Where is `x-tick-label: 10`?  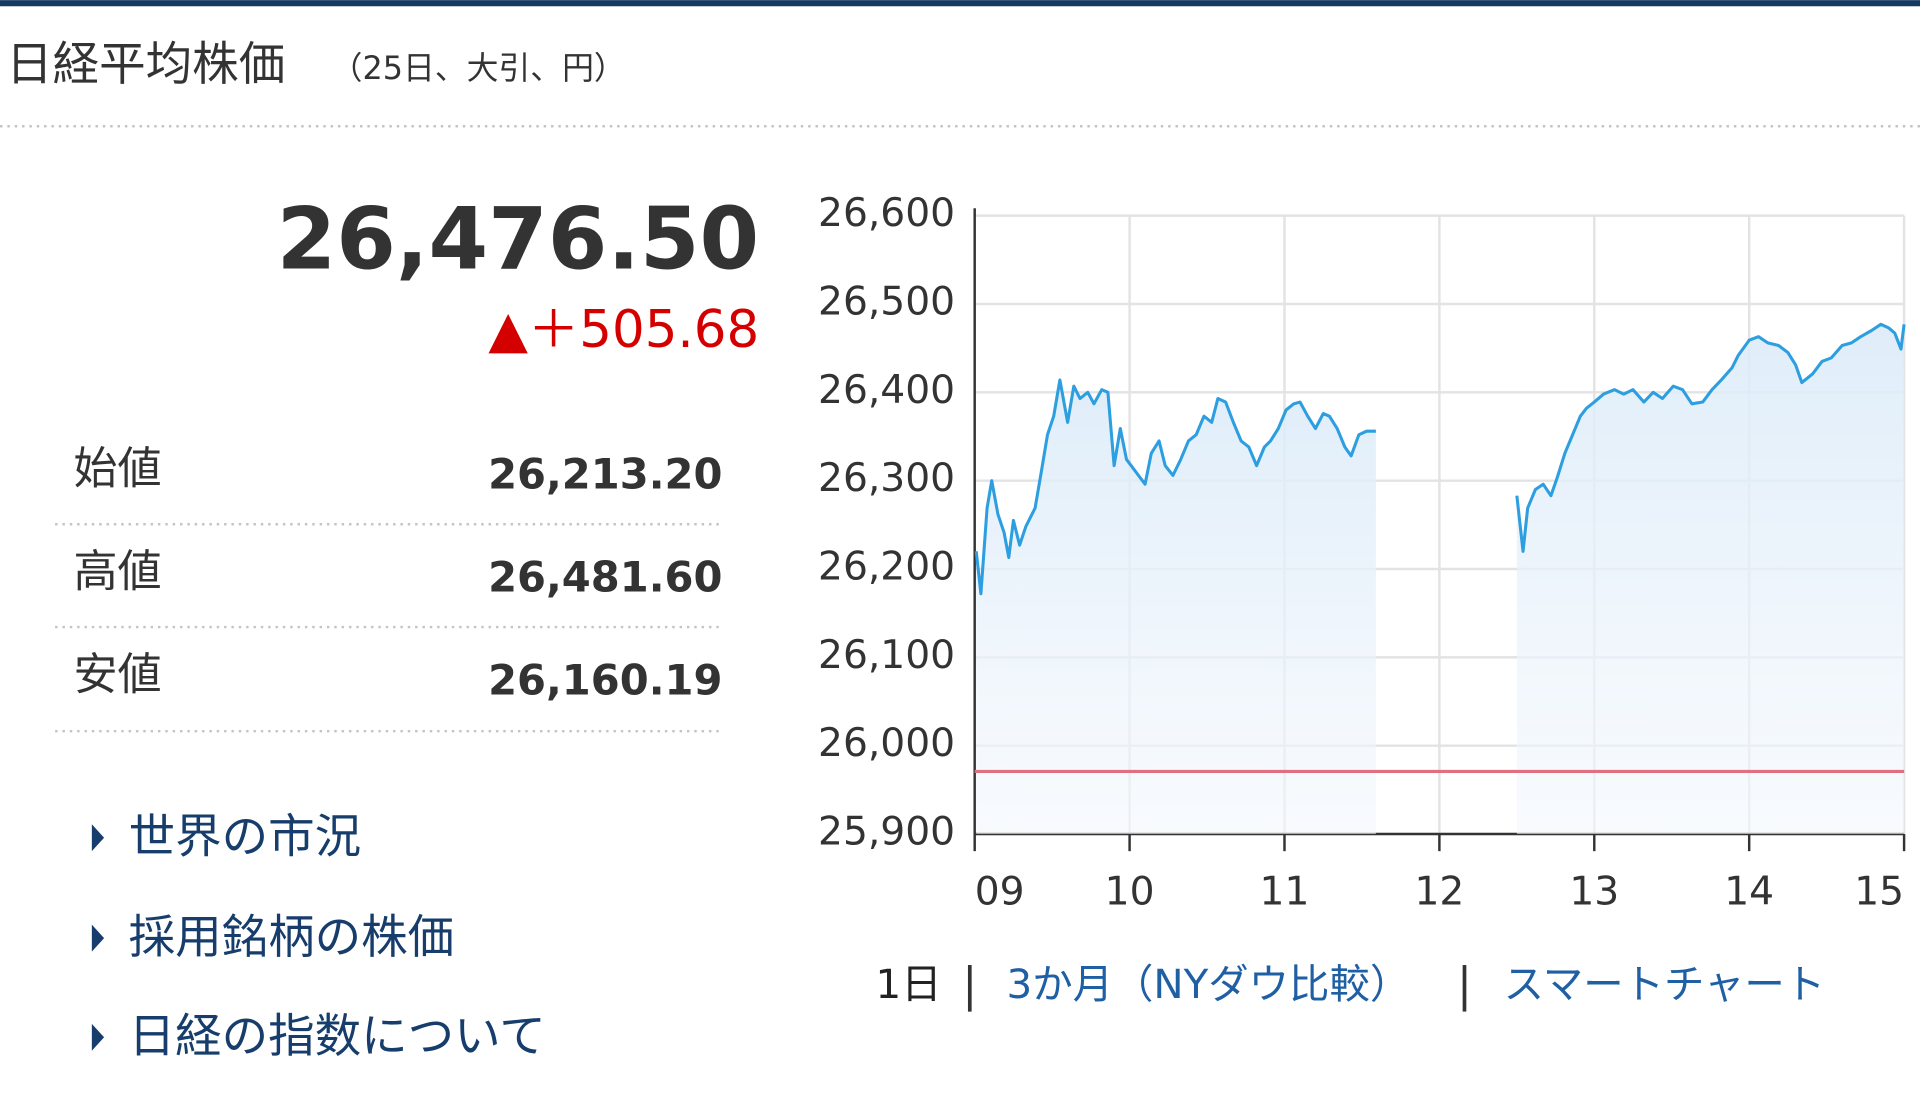
x-tick-label: 10 is located at coordinates (1130, 892).